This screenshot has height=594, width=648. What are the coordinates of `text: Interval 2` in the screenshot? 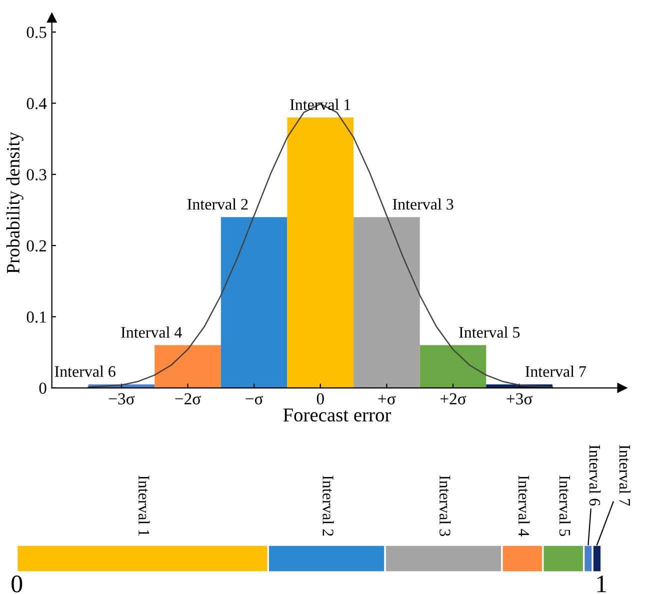 It's located at (328, 506).